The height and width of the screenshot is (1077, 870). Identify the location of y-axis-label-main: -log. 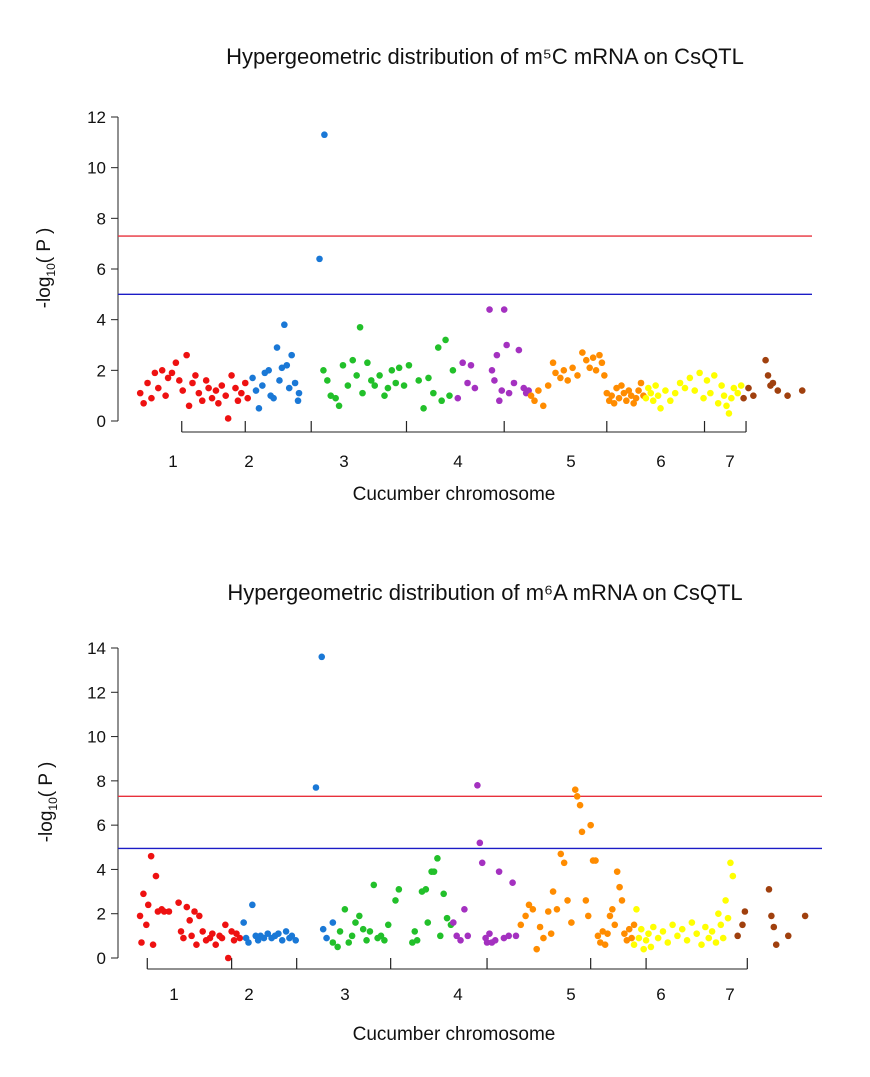
(44, 293).